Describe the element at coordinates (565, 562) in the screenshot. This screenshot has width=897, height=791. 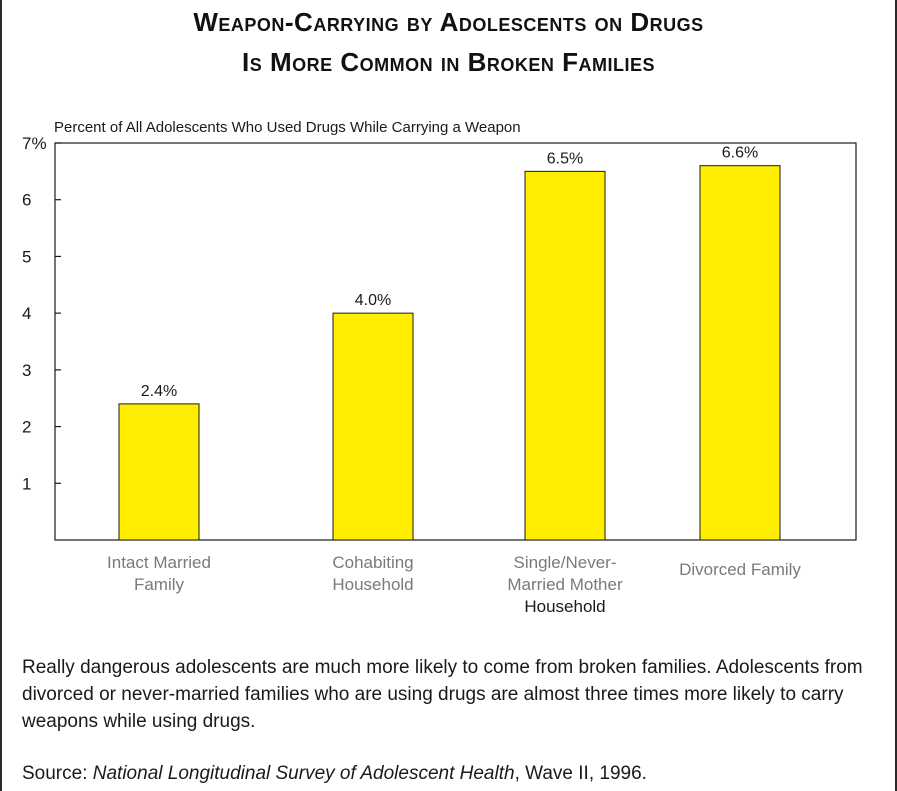
I see `category-label: Single/Never-` at that location.